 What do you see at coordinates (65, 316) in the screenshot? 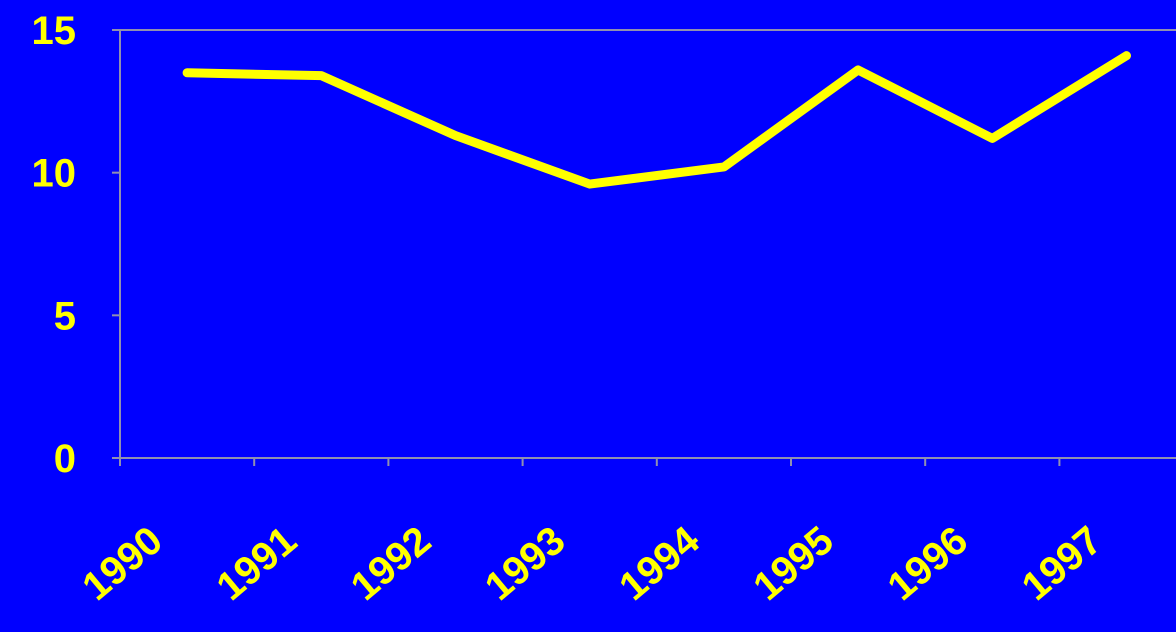
I see `y-tick-label: 5` at bounding box center [65, 316].